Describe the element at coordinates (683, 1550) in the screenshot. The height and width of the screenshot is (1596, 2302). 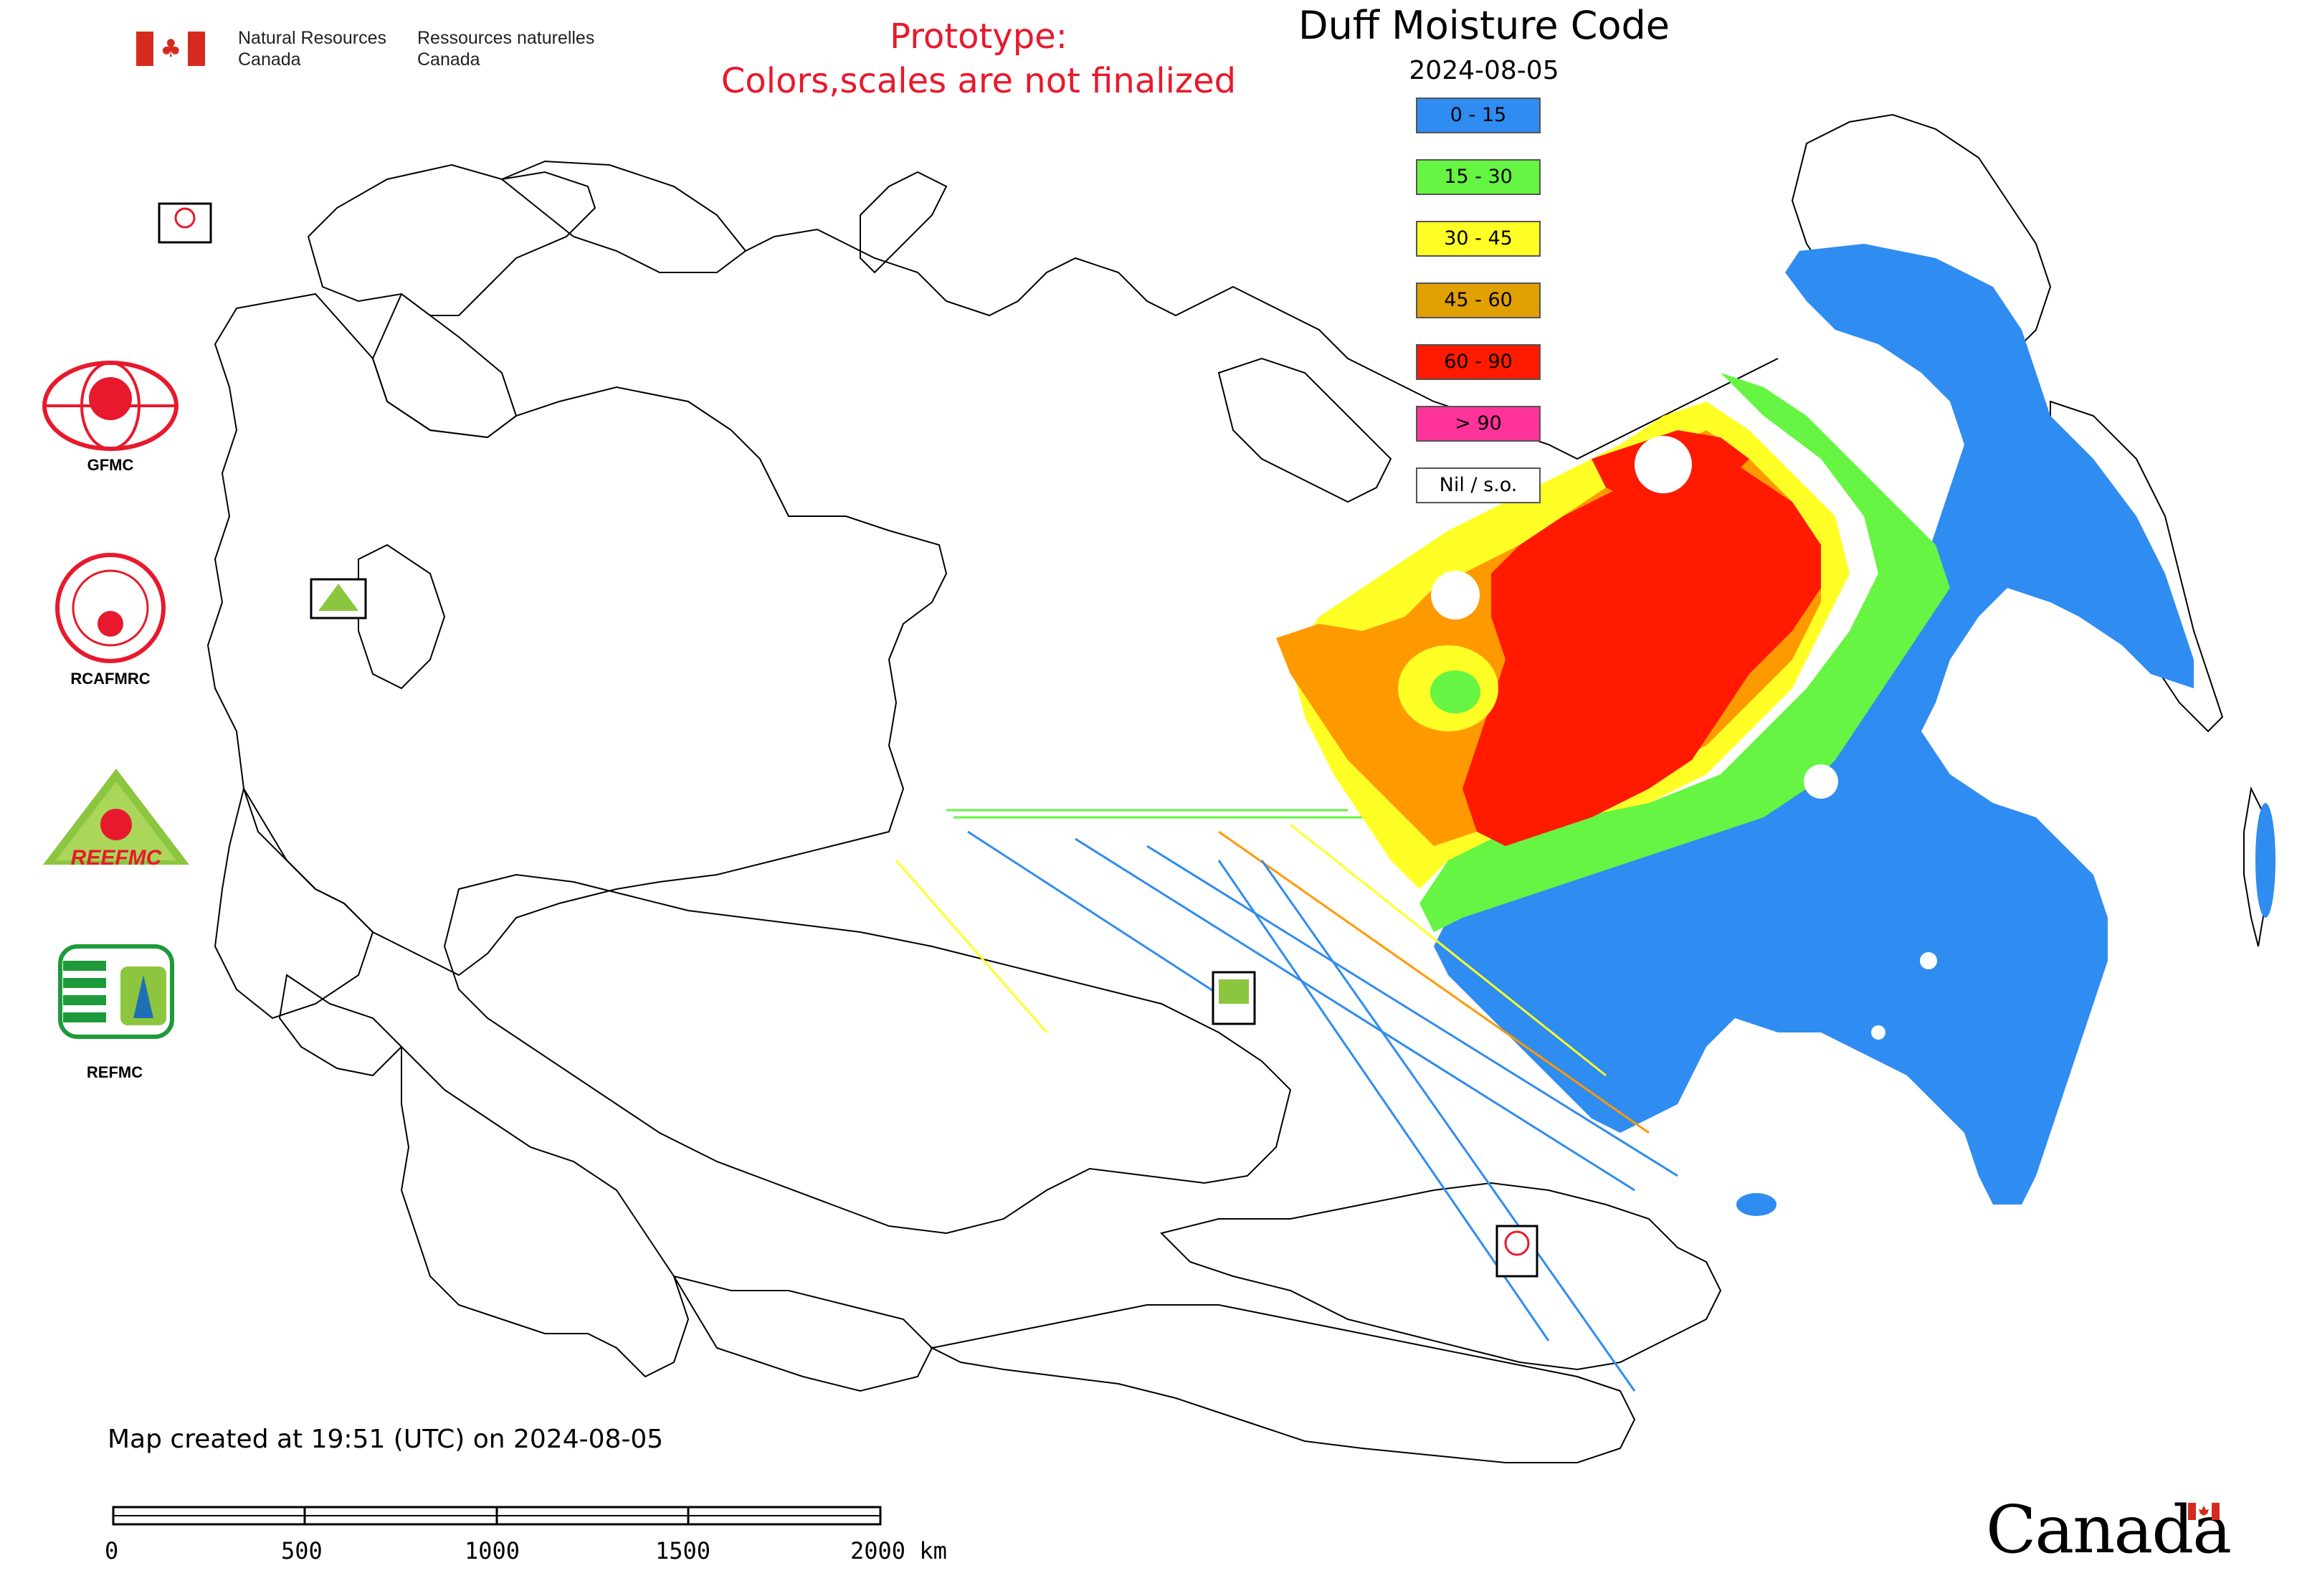
I see `scale-label-1500: 1500` at that location.